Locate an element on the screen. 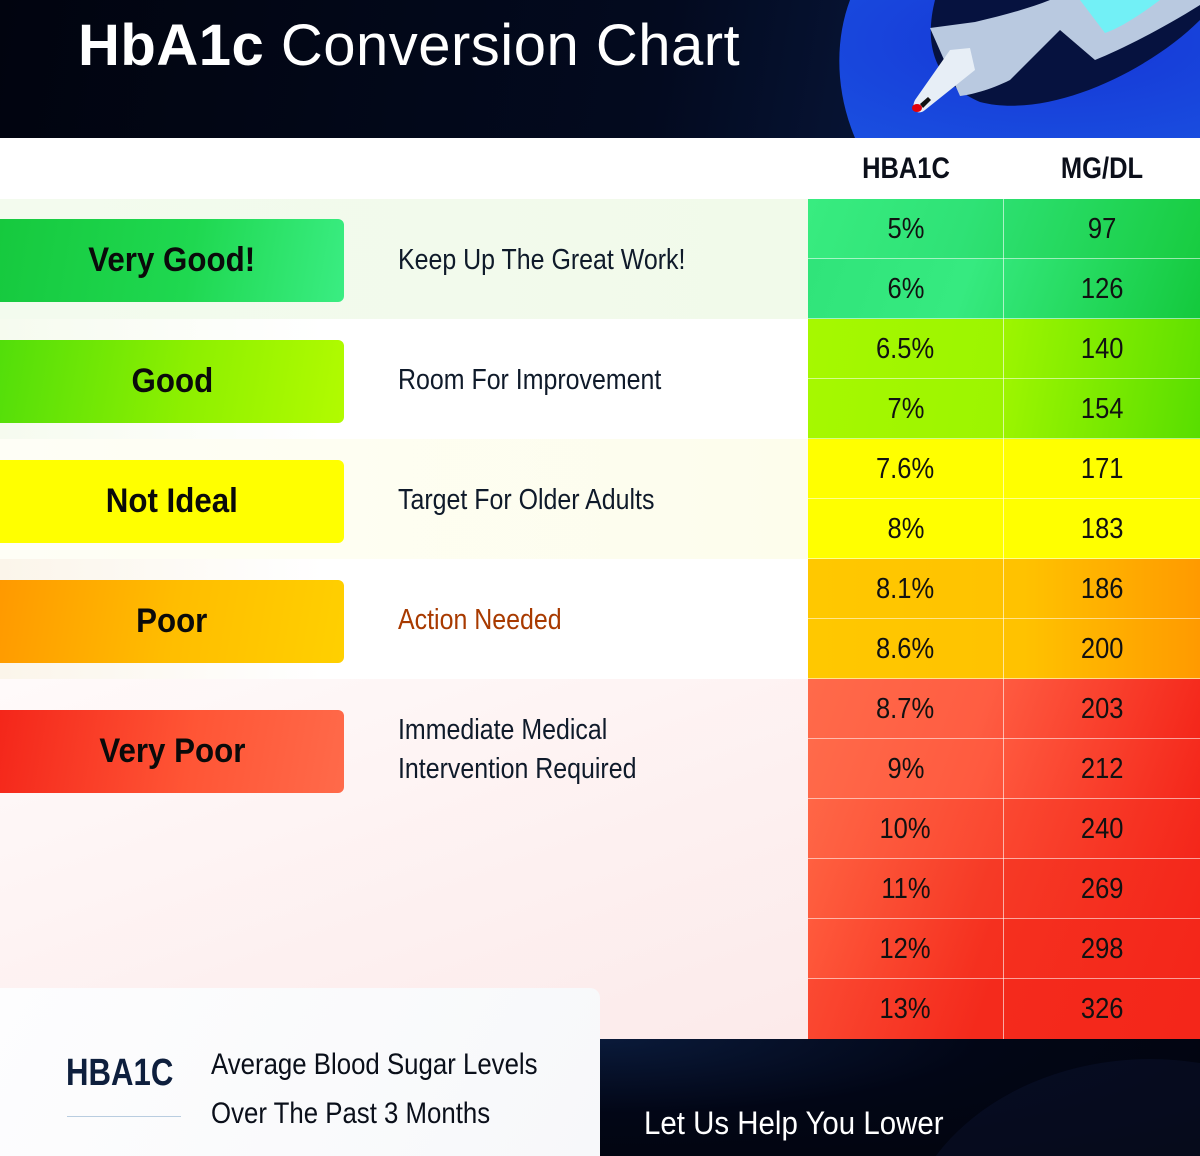  status-label: Not Ideal is located at coordinates (172, 501).